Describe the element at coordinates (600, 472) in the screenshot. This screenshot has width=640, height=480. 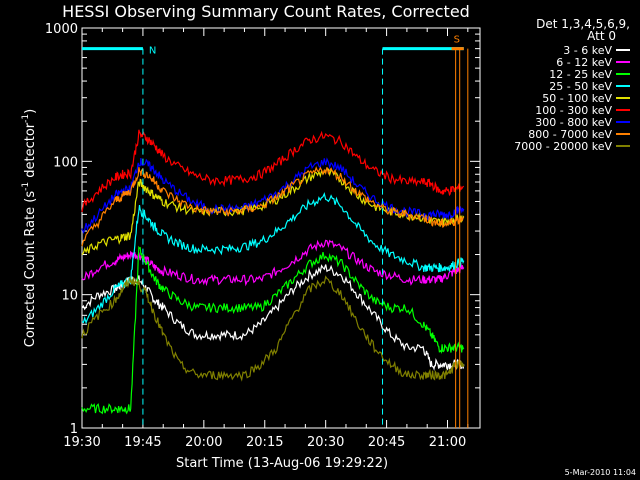
I see `timestamp: 5-Mar-2010 11:04` at that location.